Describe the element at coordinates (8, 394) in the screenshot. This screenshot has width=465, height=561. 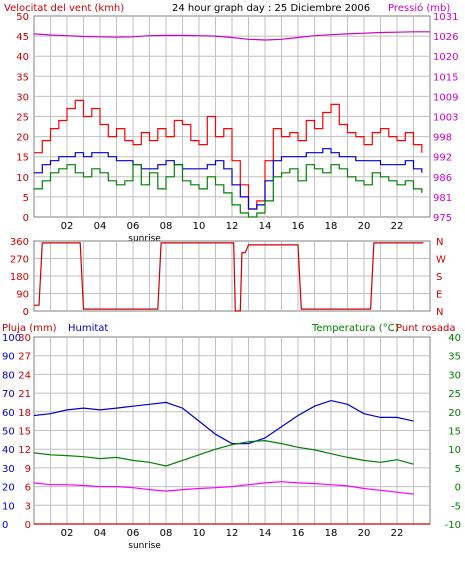
I see `rain-tick-label: 70` at that location.